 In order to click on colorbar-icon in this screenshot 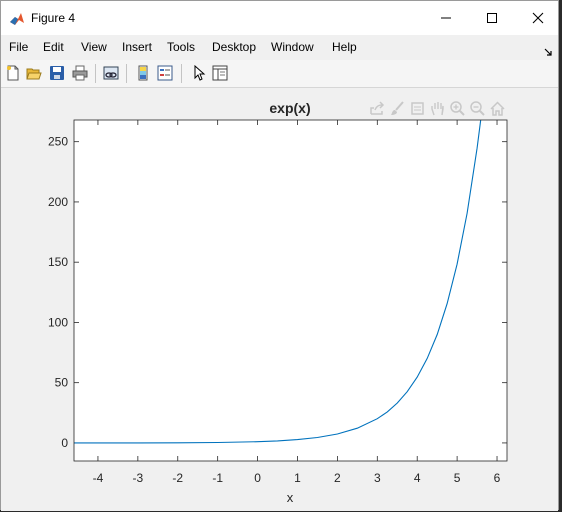, I will do `click(143, 73)`.